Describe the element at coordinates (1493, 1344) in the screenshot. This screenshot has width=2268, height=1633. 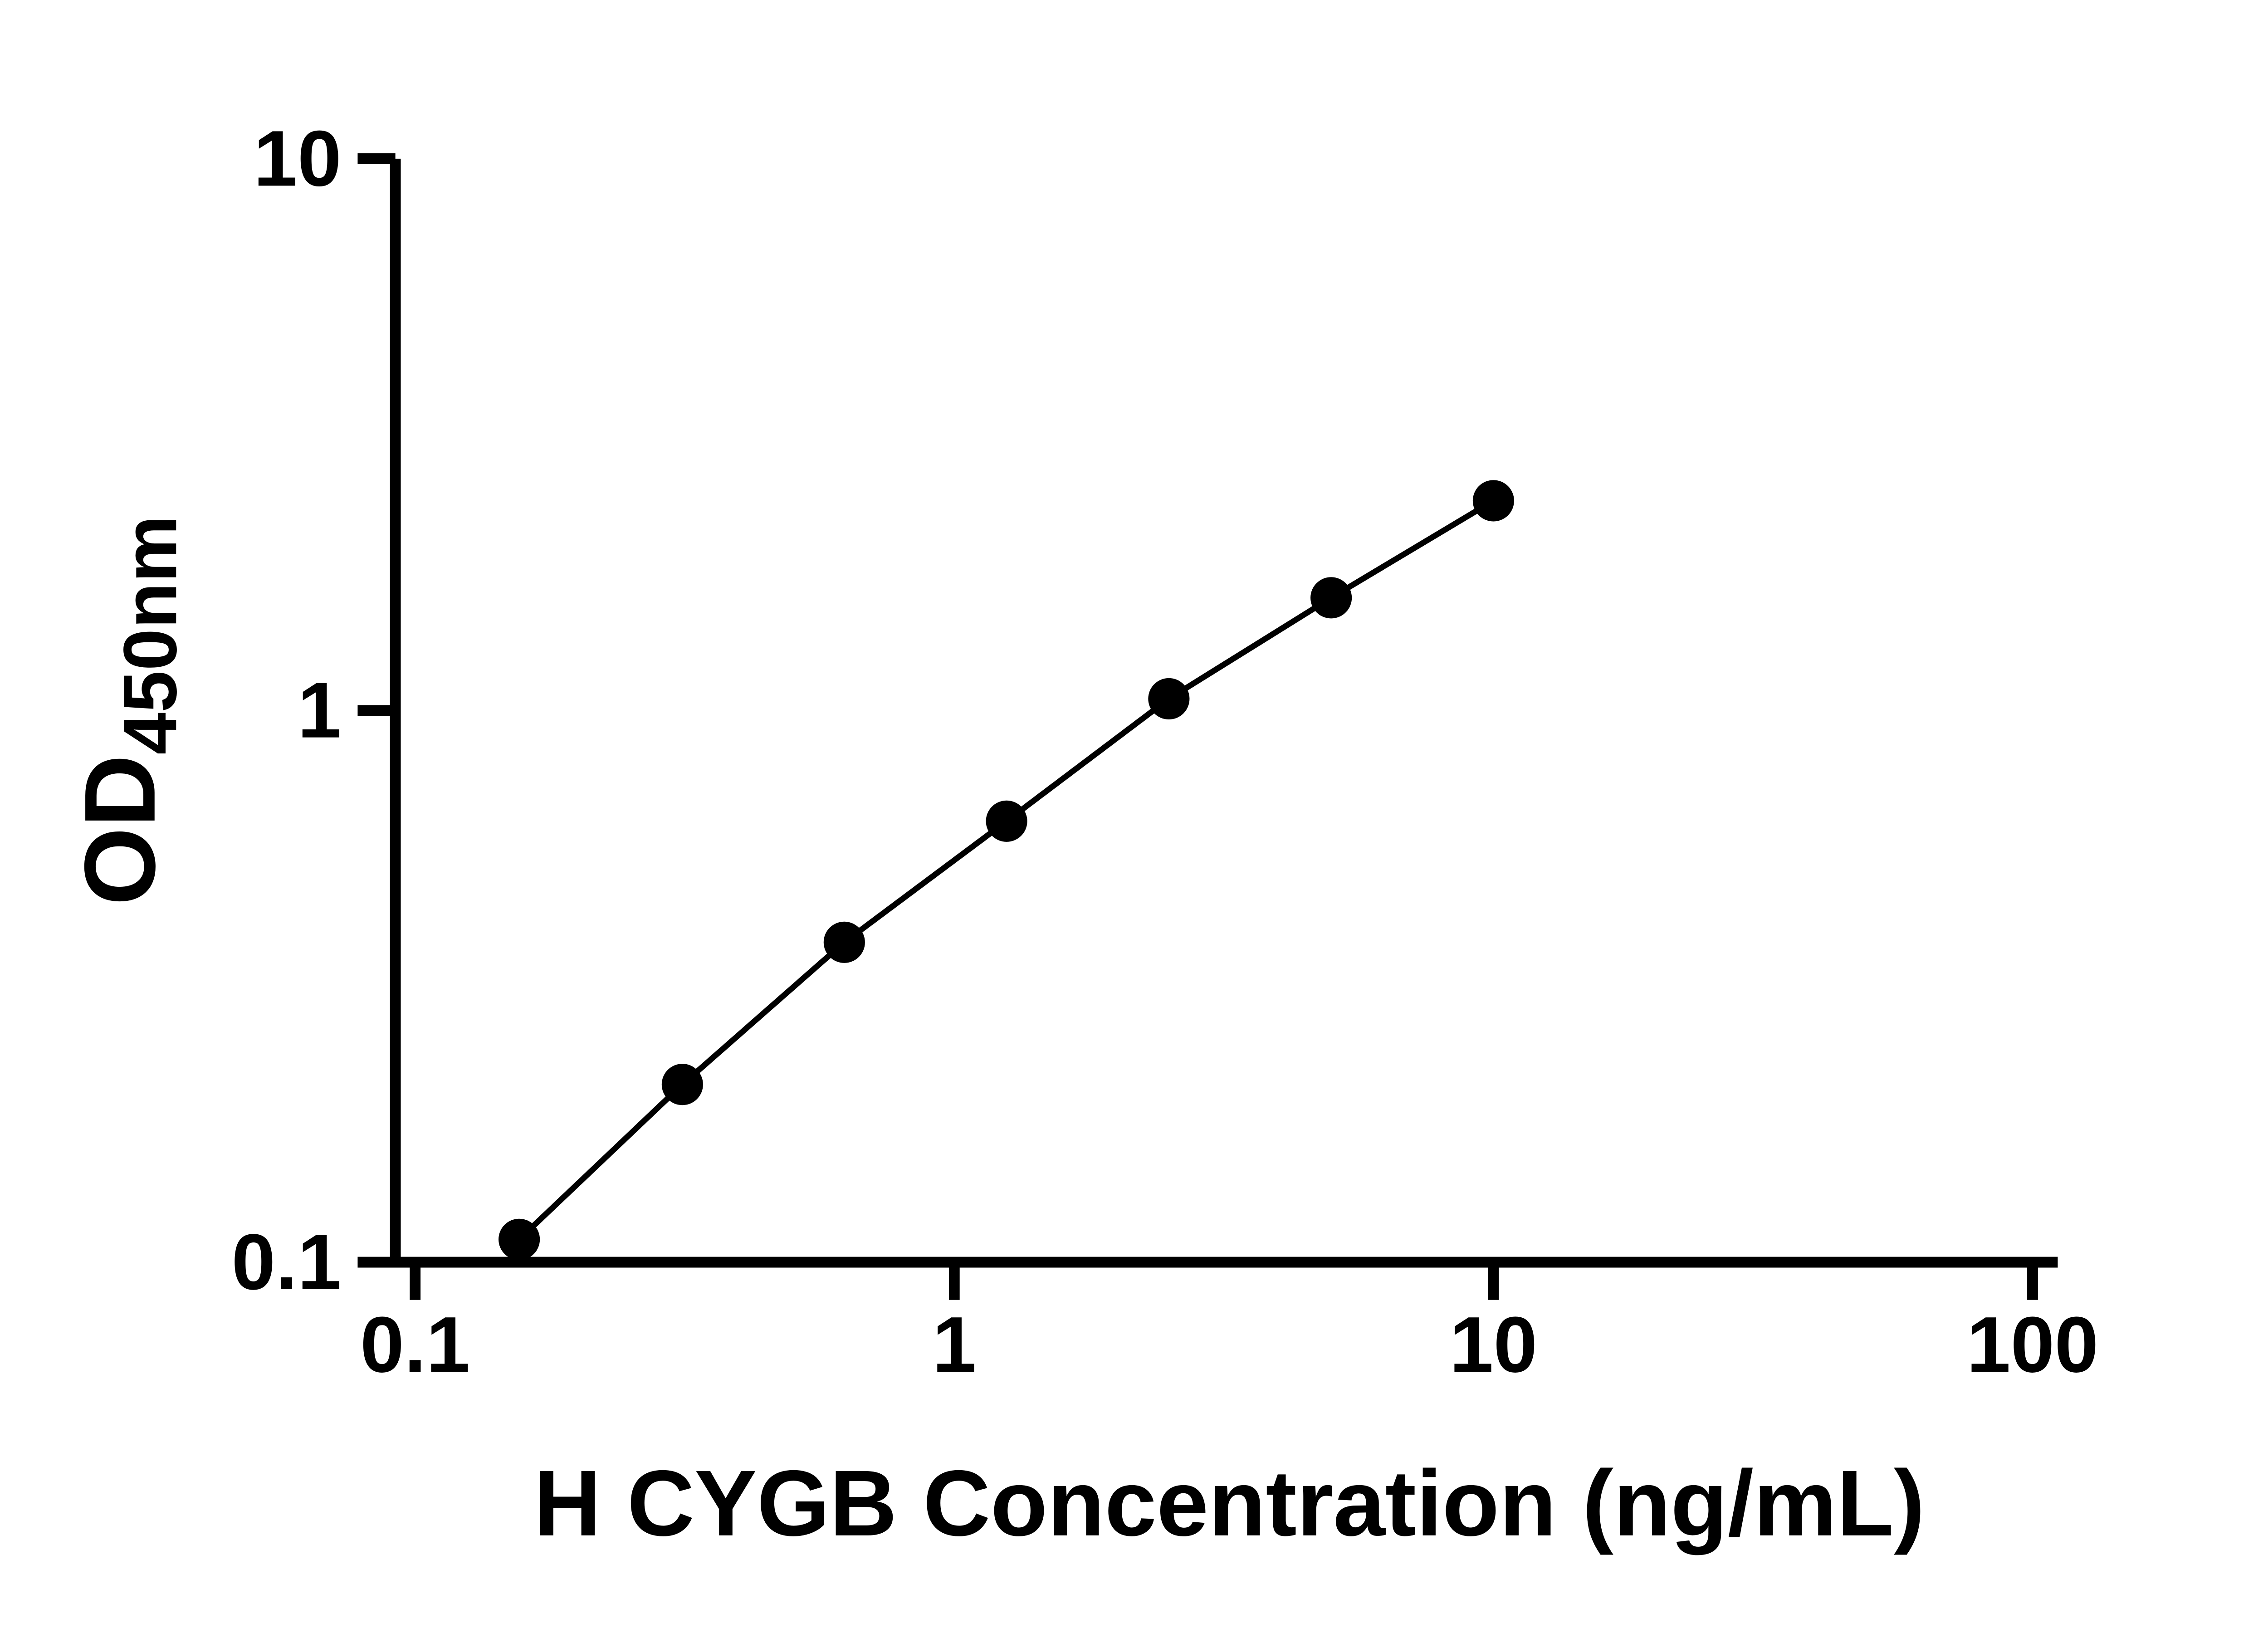
I see `x-tick-label: 10` at that location.